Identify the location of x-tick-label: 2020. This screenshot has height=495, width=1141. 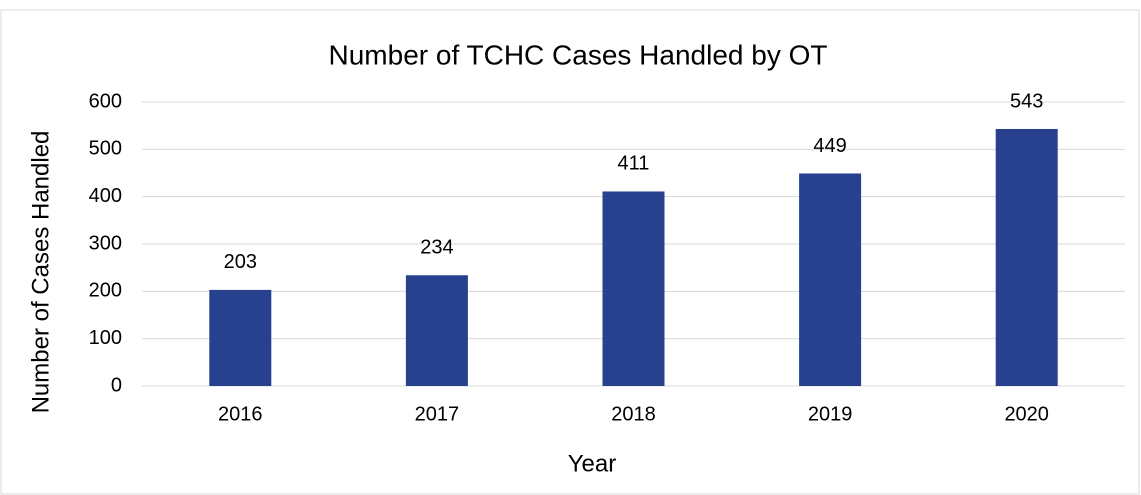
(1026, 414).